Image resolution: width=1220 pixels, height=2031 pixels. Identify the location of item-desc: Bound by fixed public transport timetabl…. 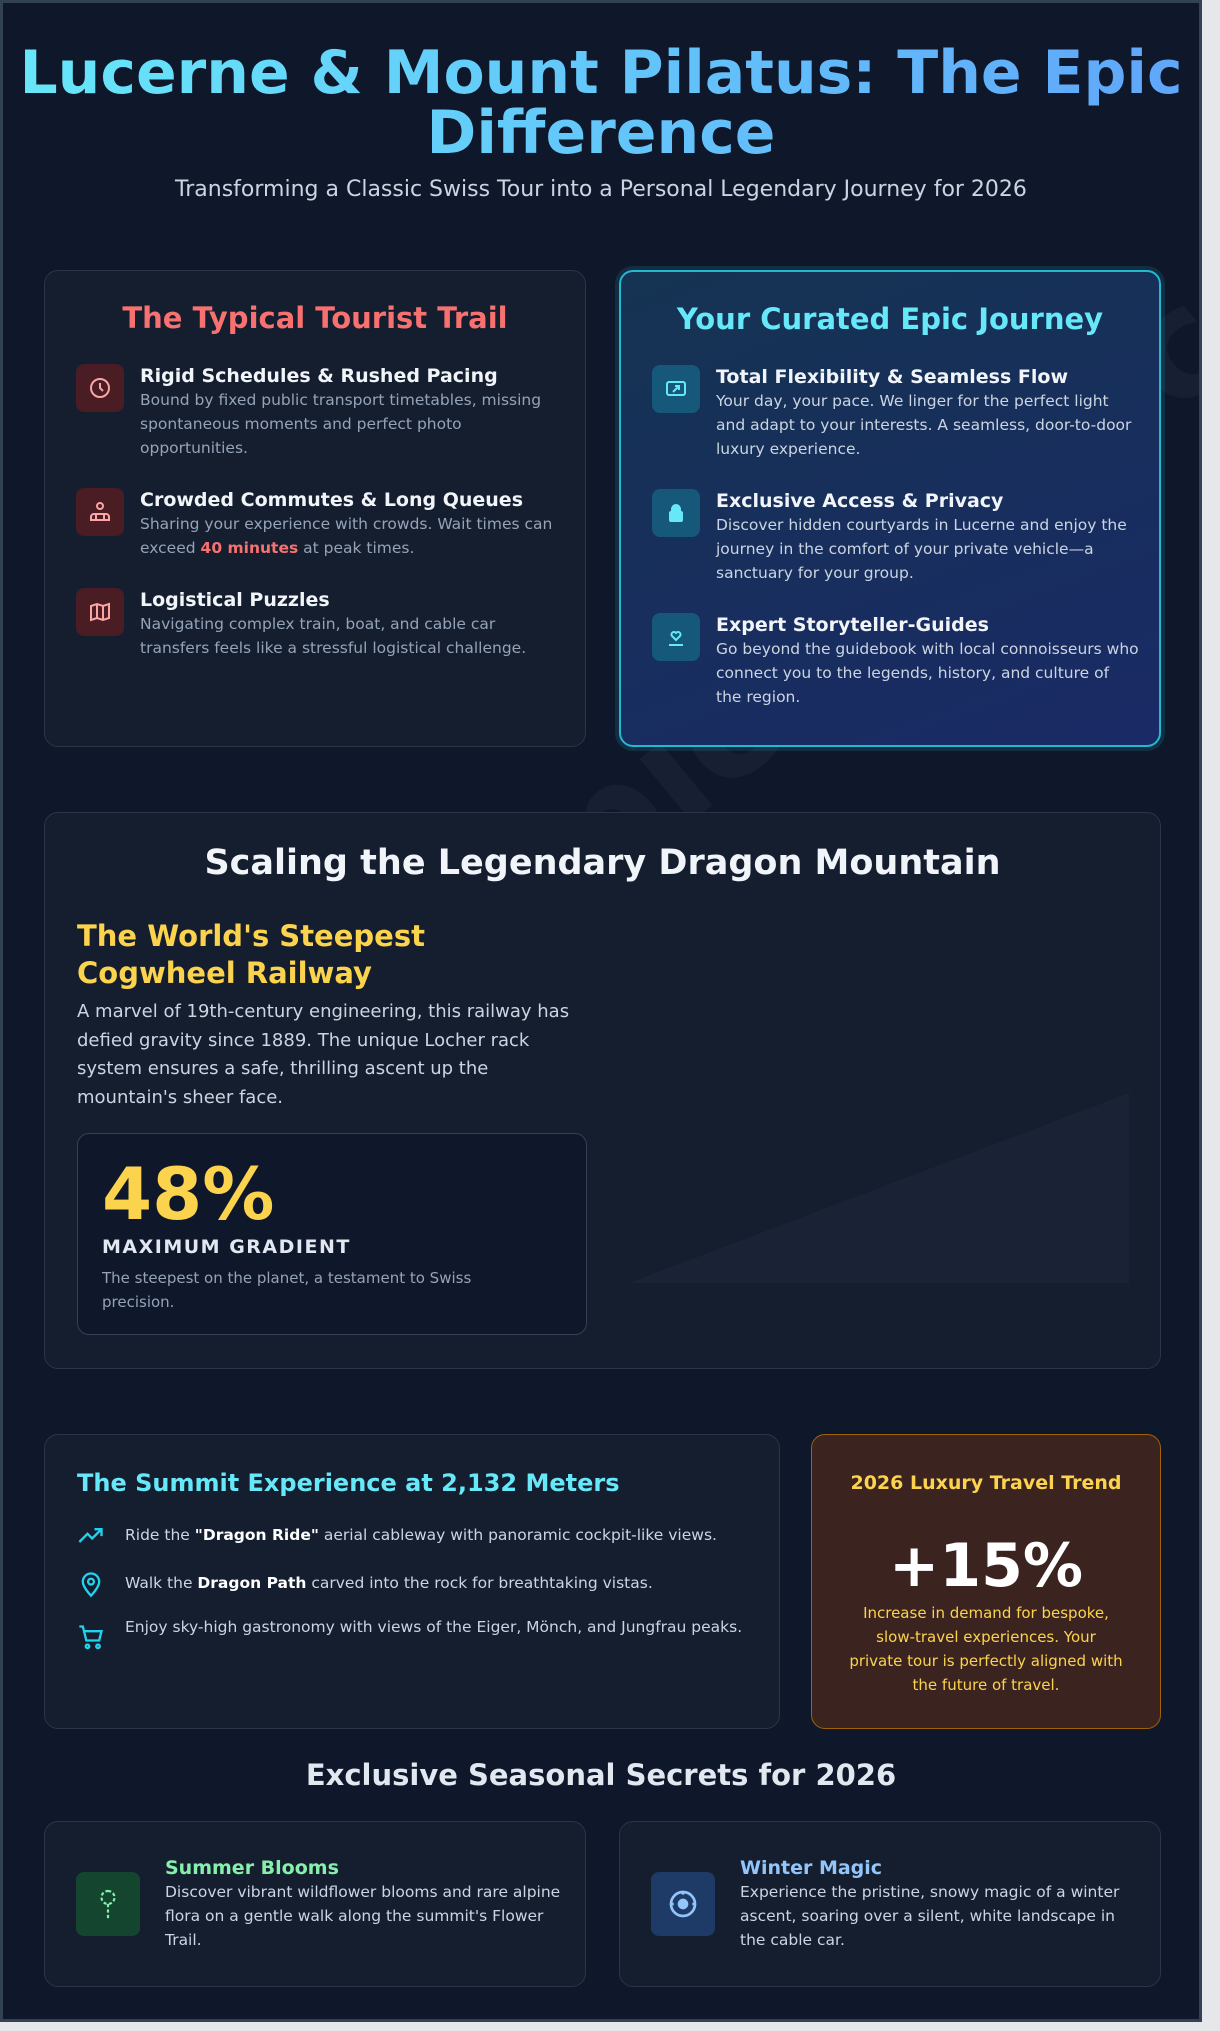
(341, 424).